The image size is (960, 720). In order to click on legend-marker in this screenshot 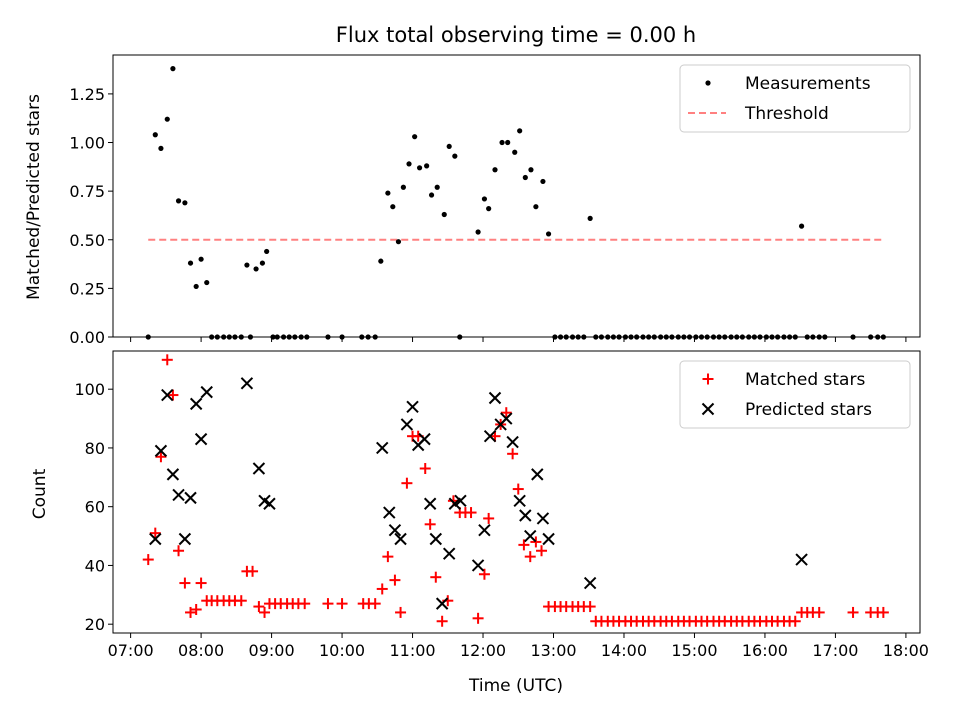, I will do `click(708, 83)`.